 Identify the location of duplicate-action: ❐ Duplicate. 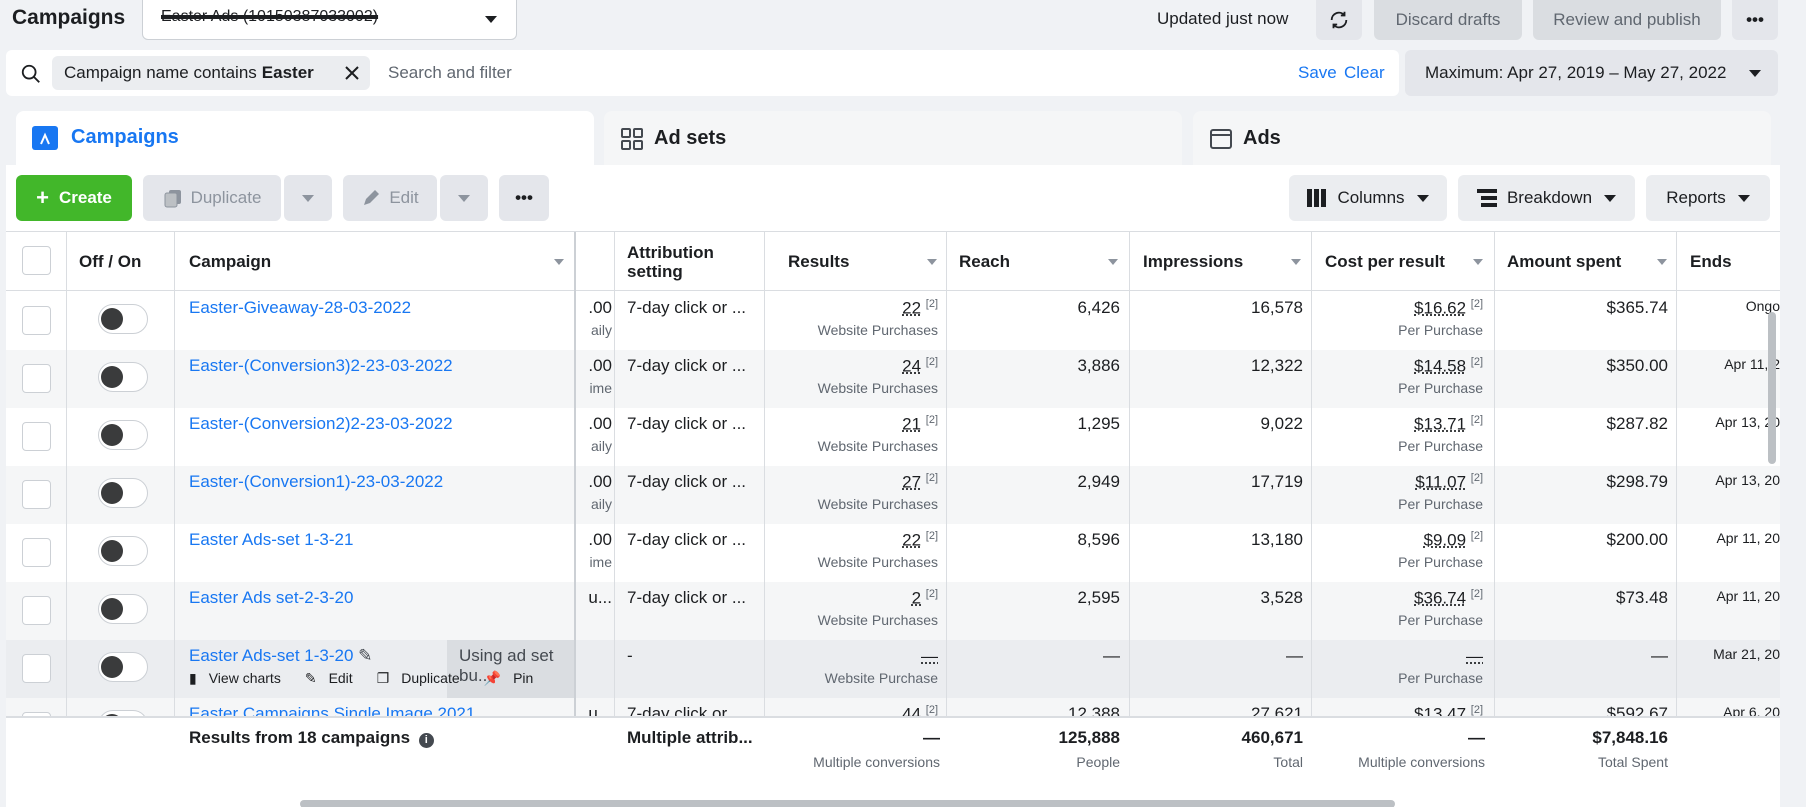
(424, 678).